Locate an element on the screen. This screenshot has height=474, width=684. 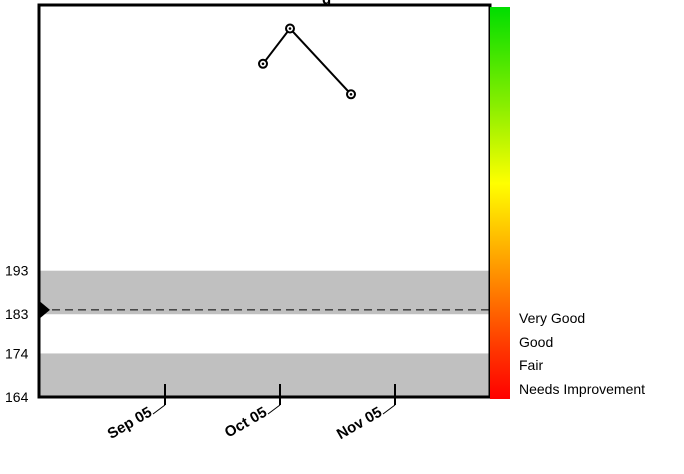
y-tick-label: 164 is located at coordinates (17, 397).